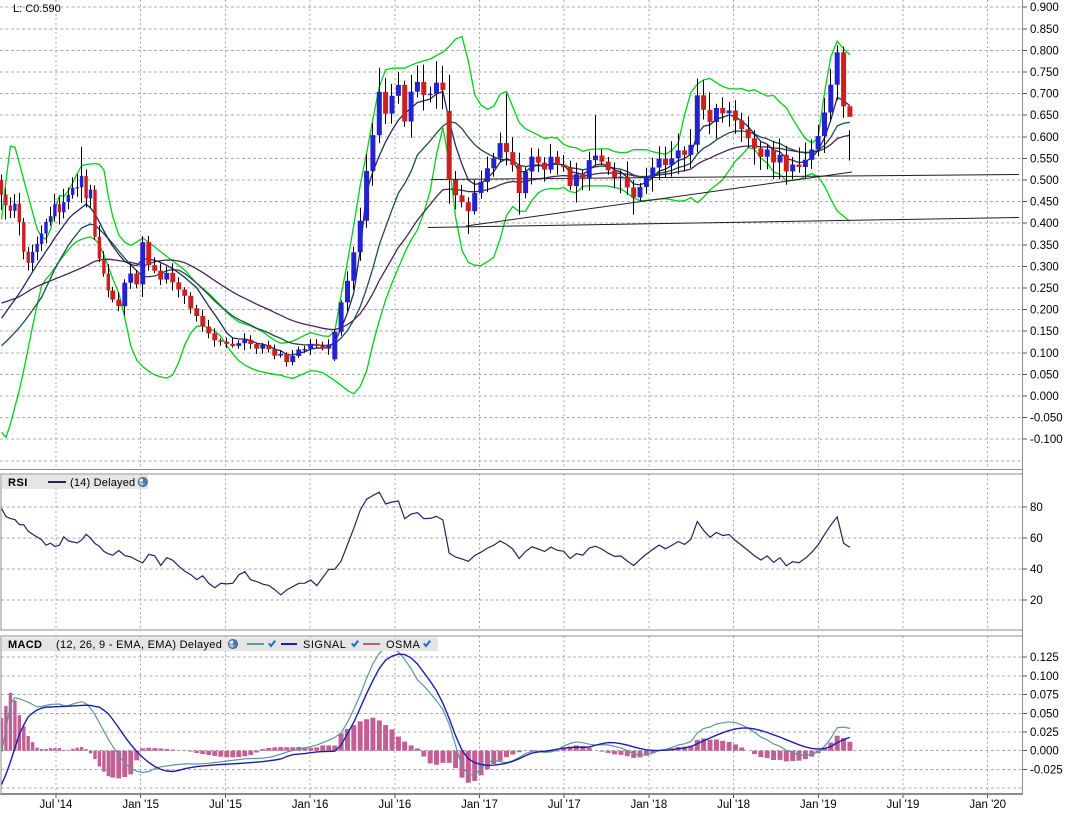 Image resolution: width=1073 pixels, height=823 pixels. I want to click on svg-text: Jan '18, so click(649, 805).